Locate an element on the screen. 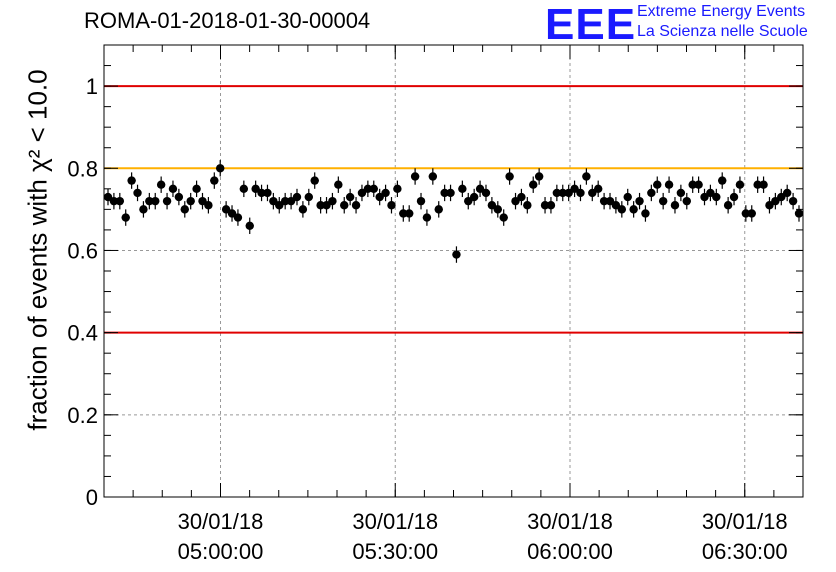 This screenshot has width=836, height=572. y-tick-label: 0.6 is located at coordinates (82, 250).